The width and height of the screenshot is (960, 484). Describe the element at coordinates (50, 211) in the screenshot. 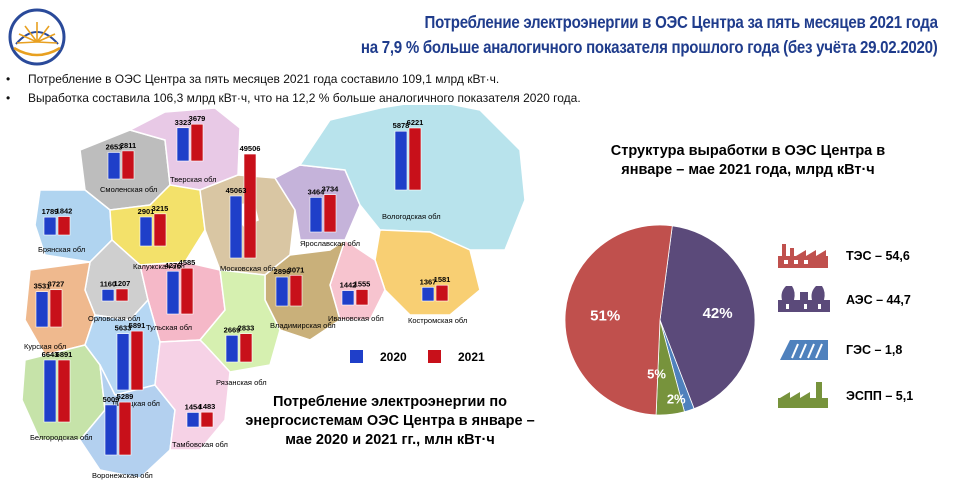

I see `bar-label-2020-2: 1789` at that location.